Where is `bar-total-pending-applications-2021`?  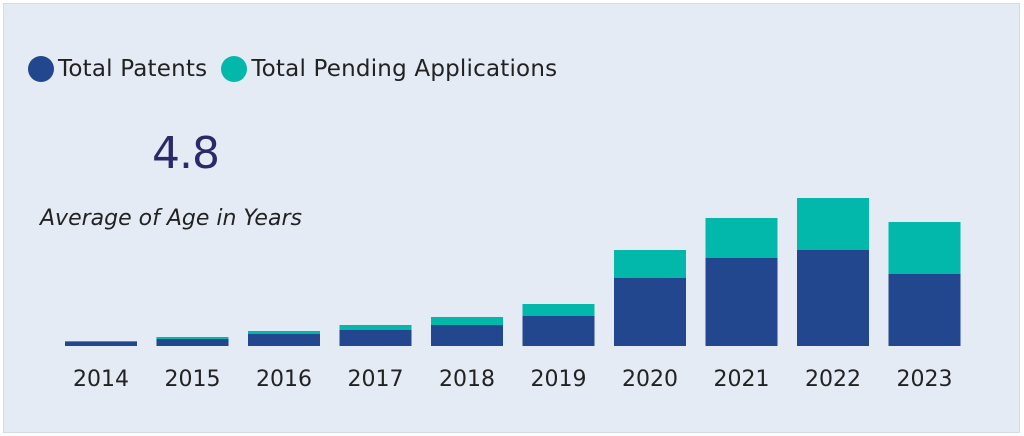
bar-total-pending-applications-2021 is located at coordinates (741, 238).